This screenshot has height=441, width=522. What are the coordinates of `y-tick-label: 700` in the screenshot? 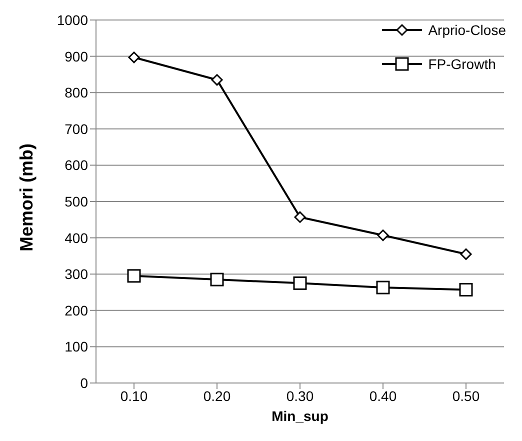 It's located at (76, 128).